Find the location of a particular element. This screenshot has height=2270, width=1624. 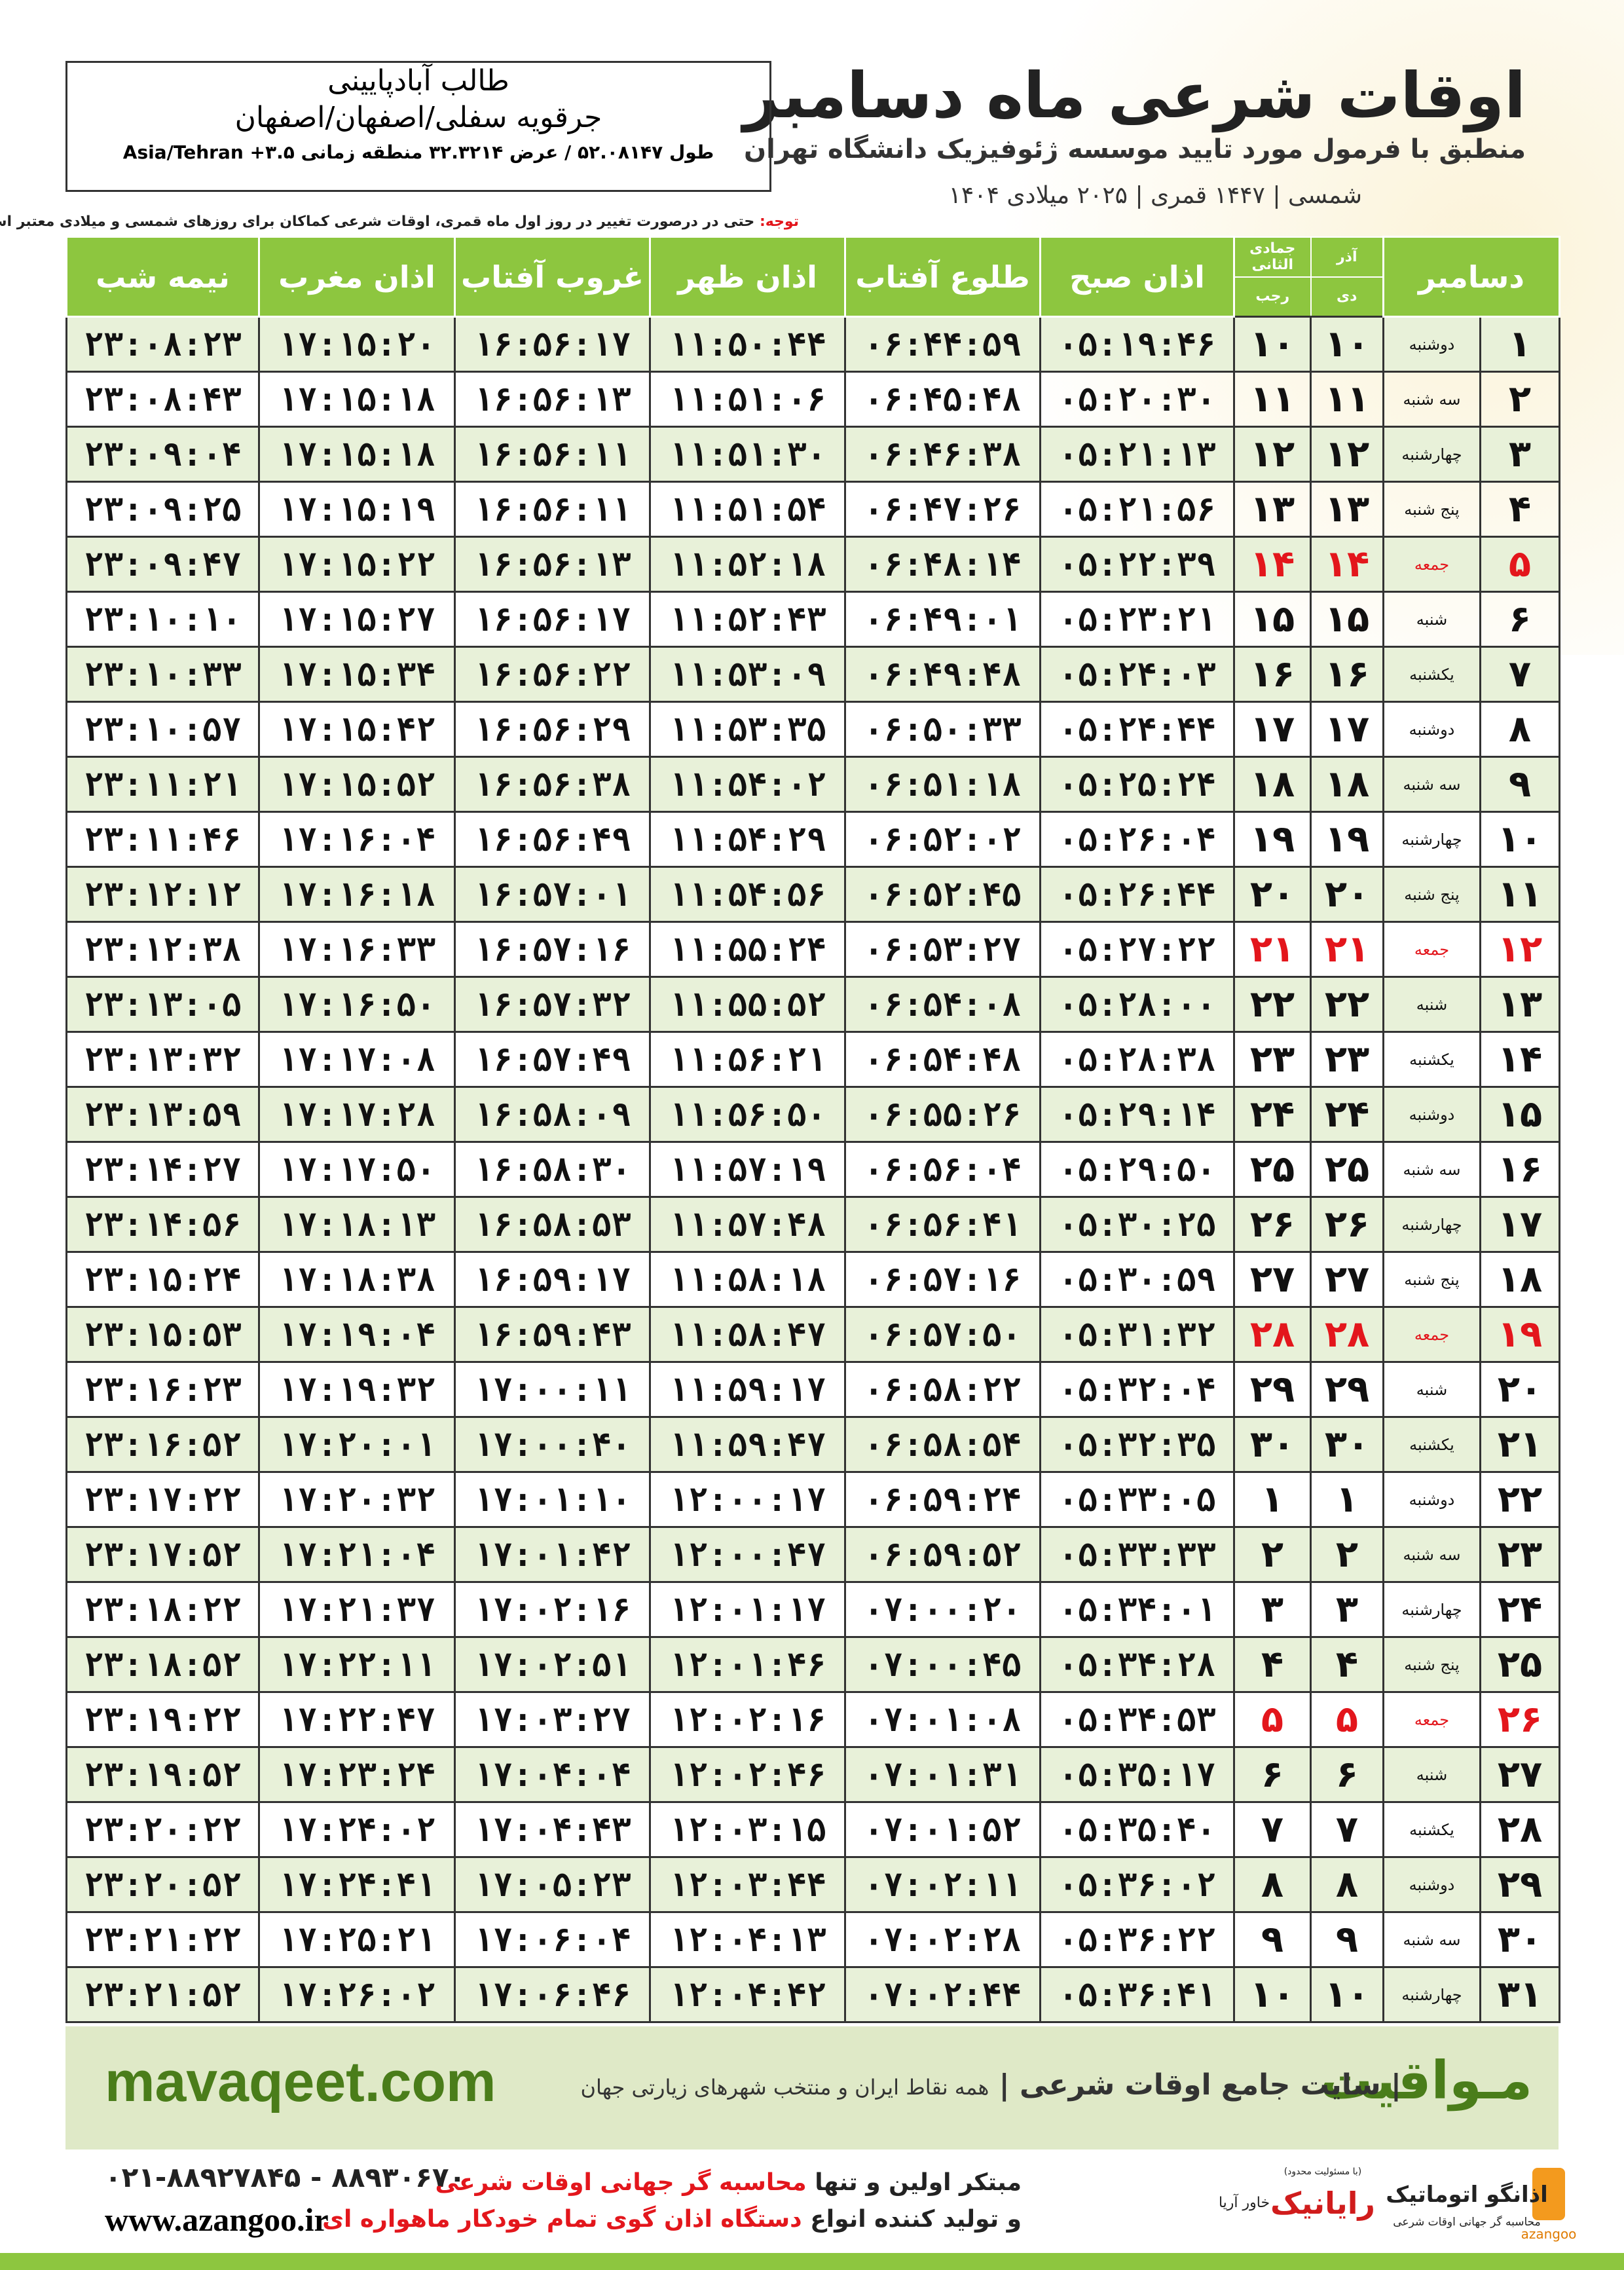

sunset: ۱۶:۵۸:۳۰ is located at coordinates (552, 1169).